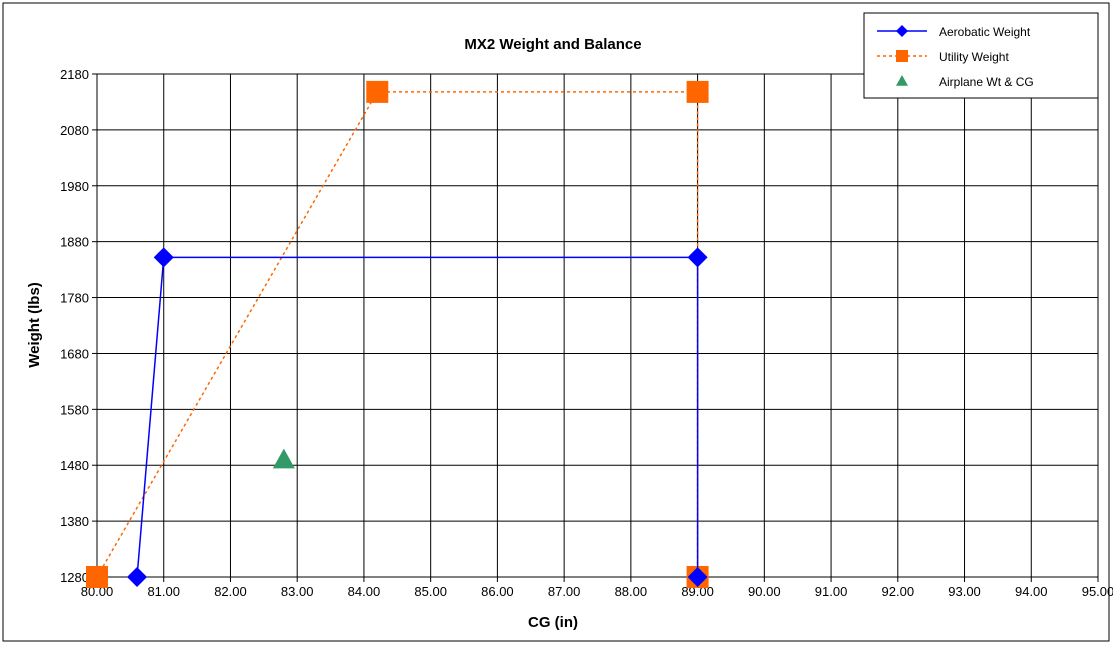 The width and height of the screenshot is (1113, 649). What do you see at coordinates (74, 130) in the screenshot?
I see `y-tick-label: 2080` at bounding box center [74, 130].